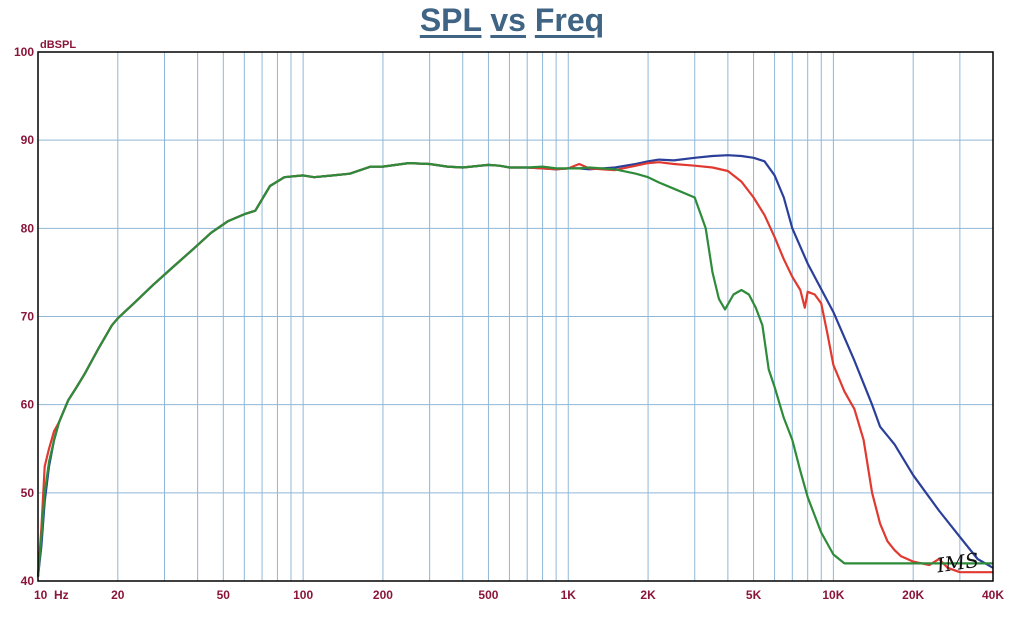  Describe the element at coordinates (28, 493) in the screenshot. I see `y-tick-label: 50` at that location.